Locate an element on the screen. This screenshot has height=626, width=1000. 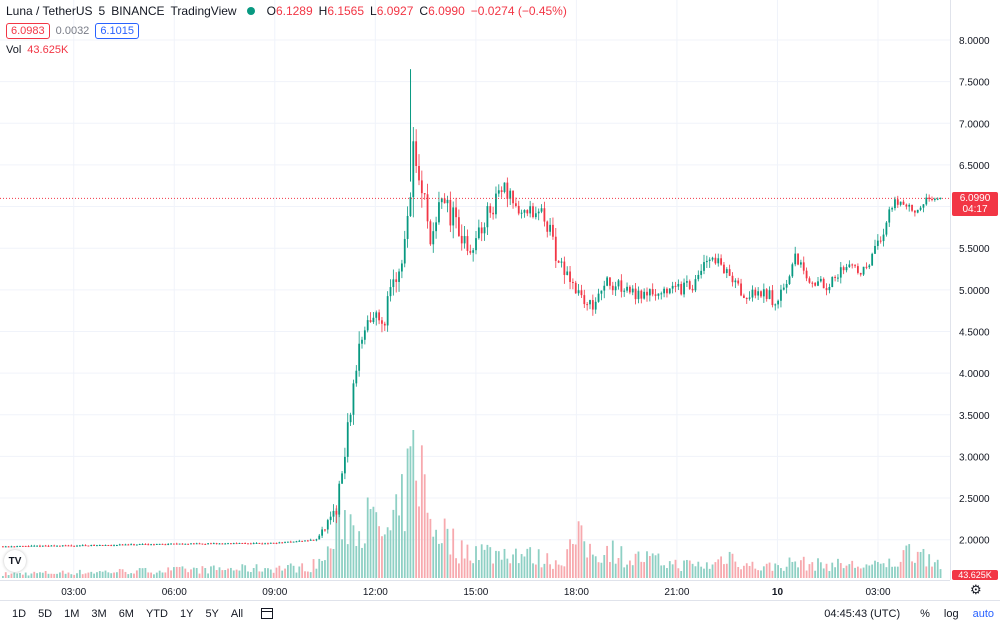
timeframe-button-1d: 1D is located at coordinates (19, 613).